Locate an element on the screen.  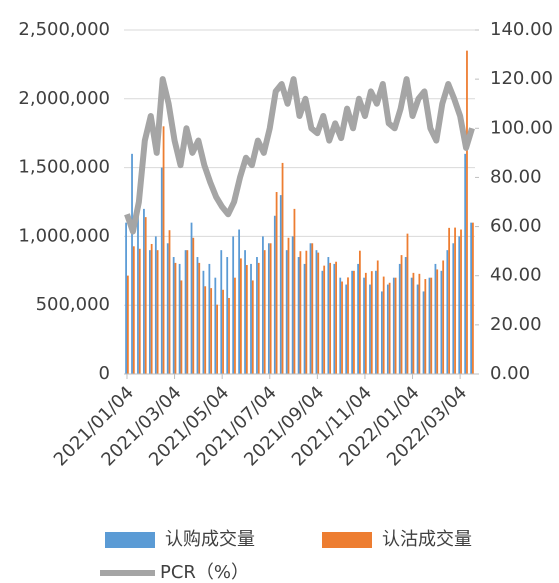
legend-label: 认购成交量 is located at coordinates (210, 539).